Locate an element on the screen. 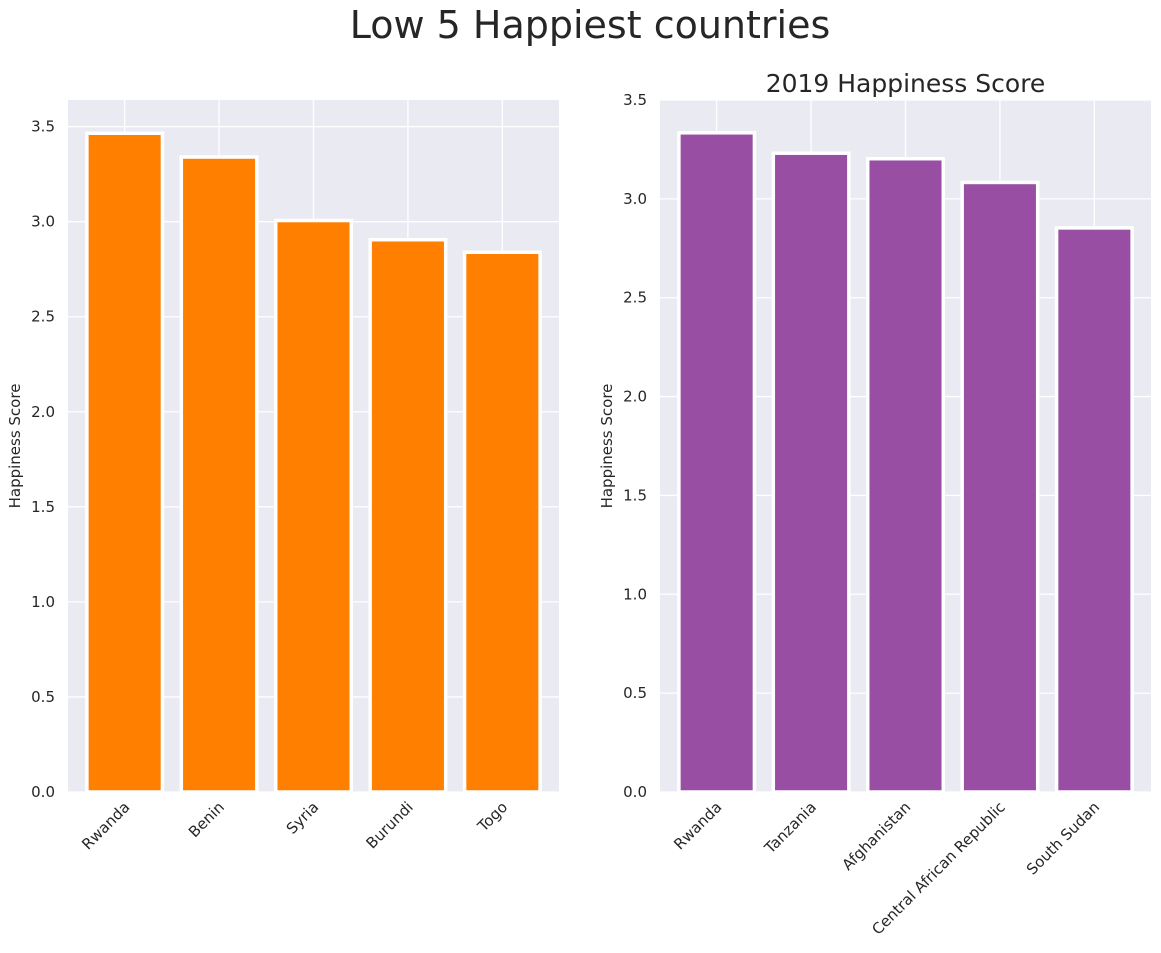 The height and width of the screenshot is (953, 1161). figure-title: Low 5 Happiest countries is located at coordinates (590, 25).